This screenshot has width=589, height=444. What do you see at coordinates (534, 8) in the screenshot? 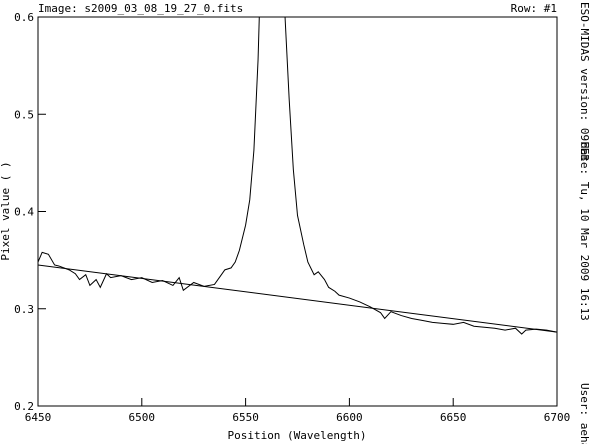
I see `row-label: Row: #1` at bounding box center [534, 8].